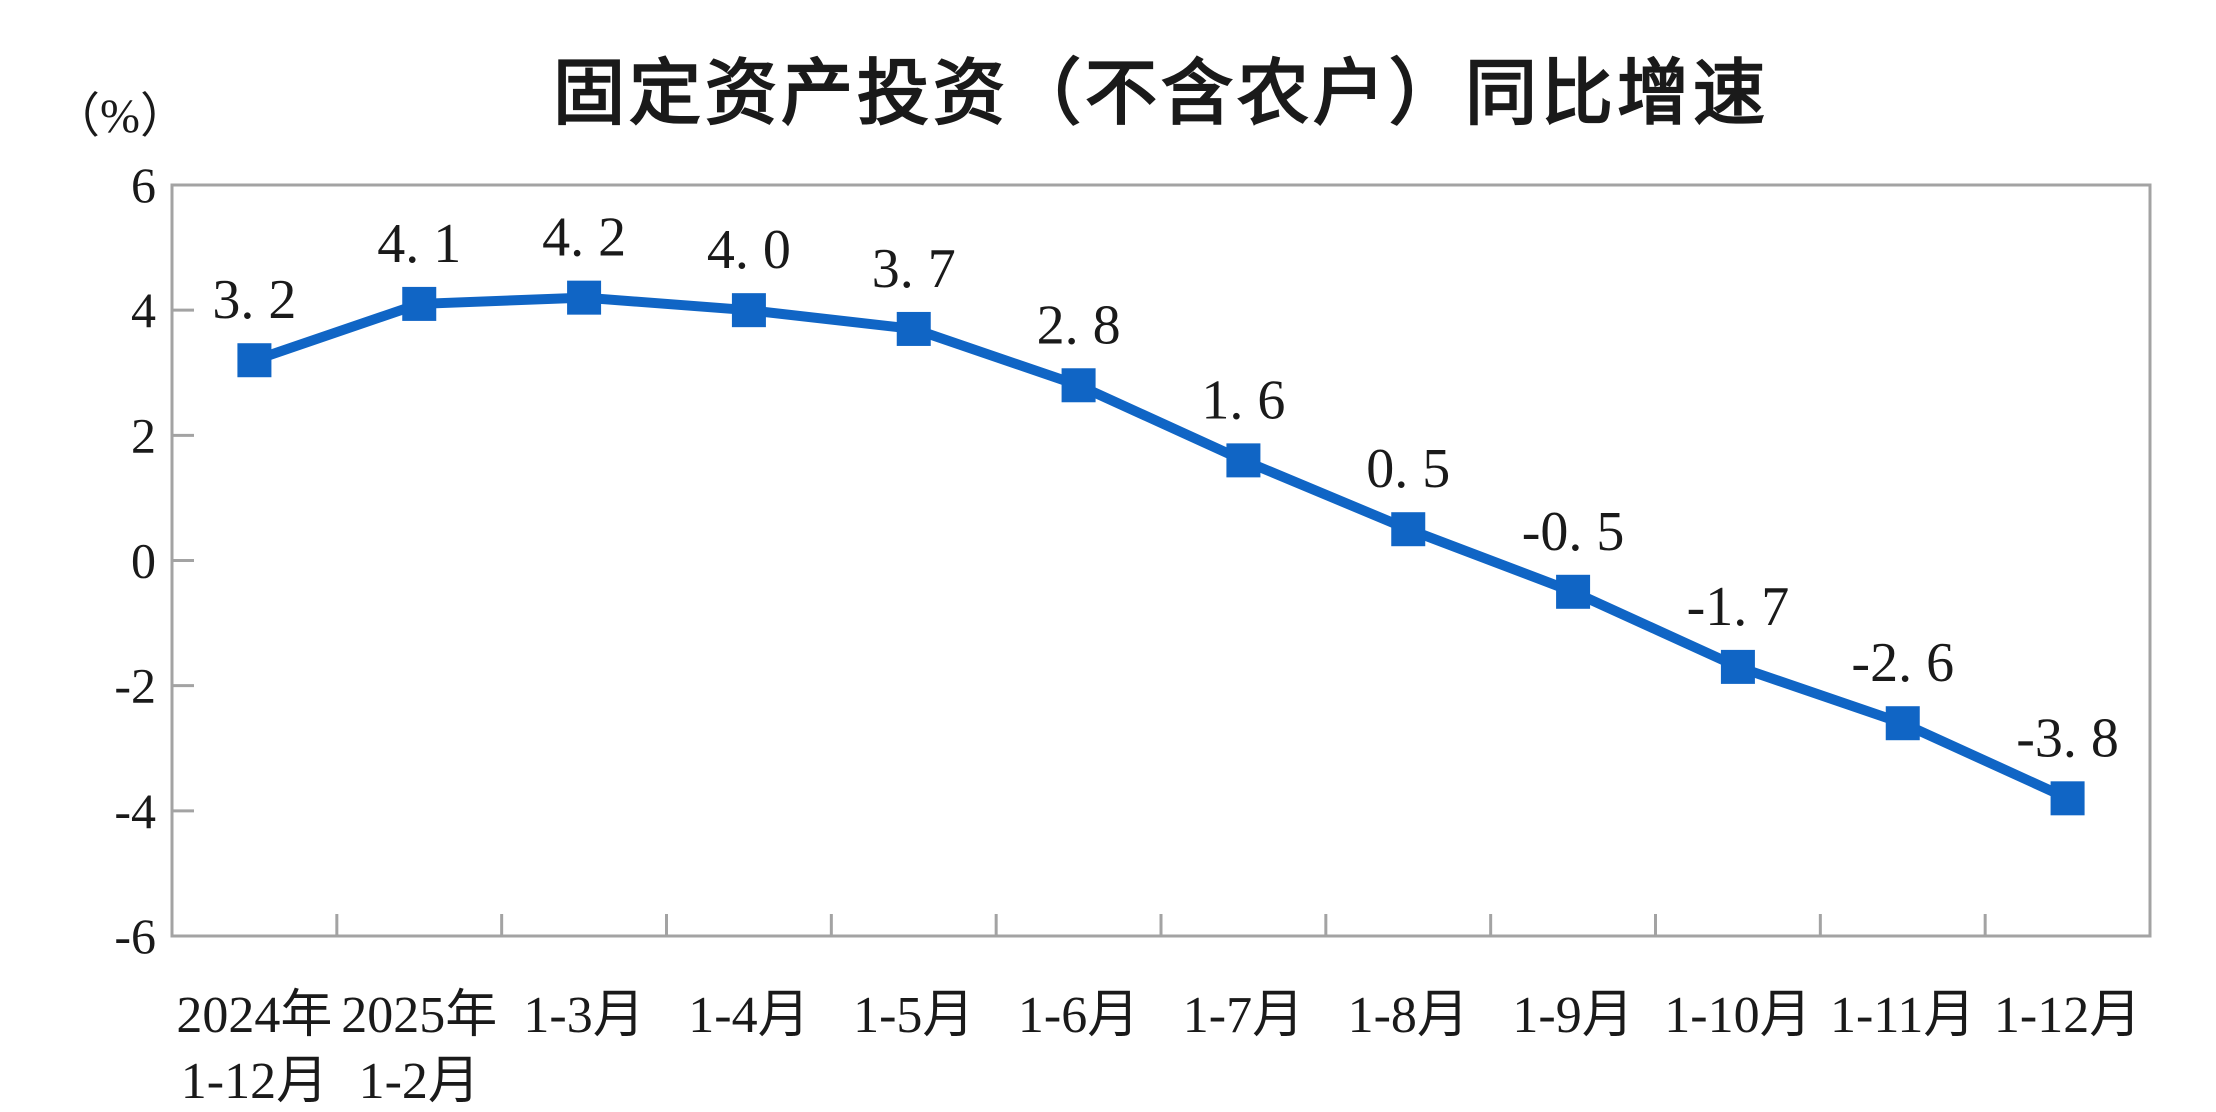 Image resolution: width=2216 pixels, height=1112 pixels. What do you see at coordinates (135, 936) in the screenshot?
I see `y-tick-label: -6` at bounding box center [135, 936].